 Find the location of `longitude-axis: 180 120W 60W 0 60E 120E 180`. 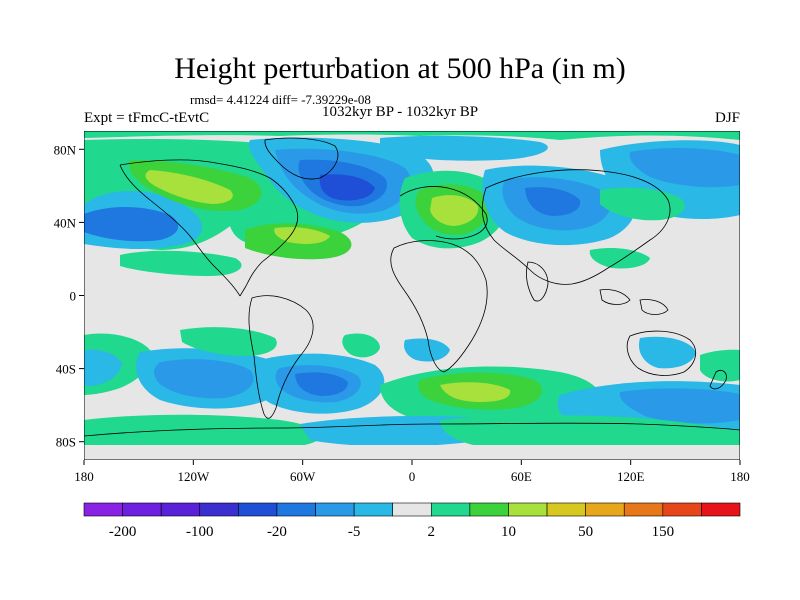

longitude-axis: 180 120W 60W 0 60E 120E 180 is located at coordinates (412, 472).